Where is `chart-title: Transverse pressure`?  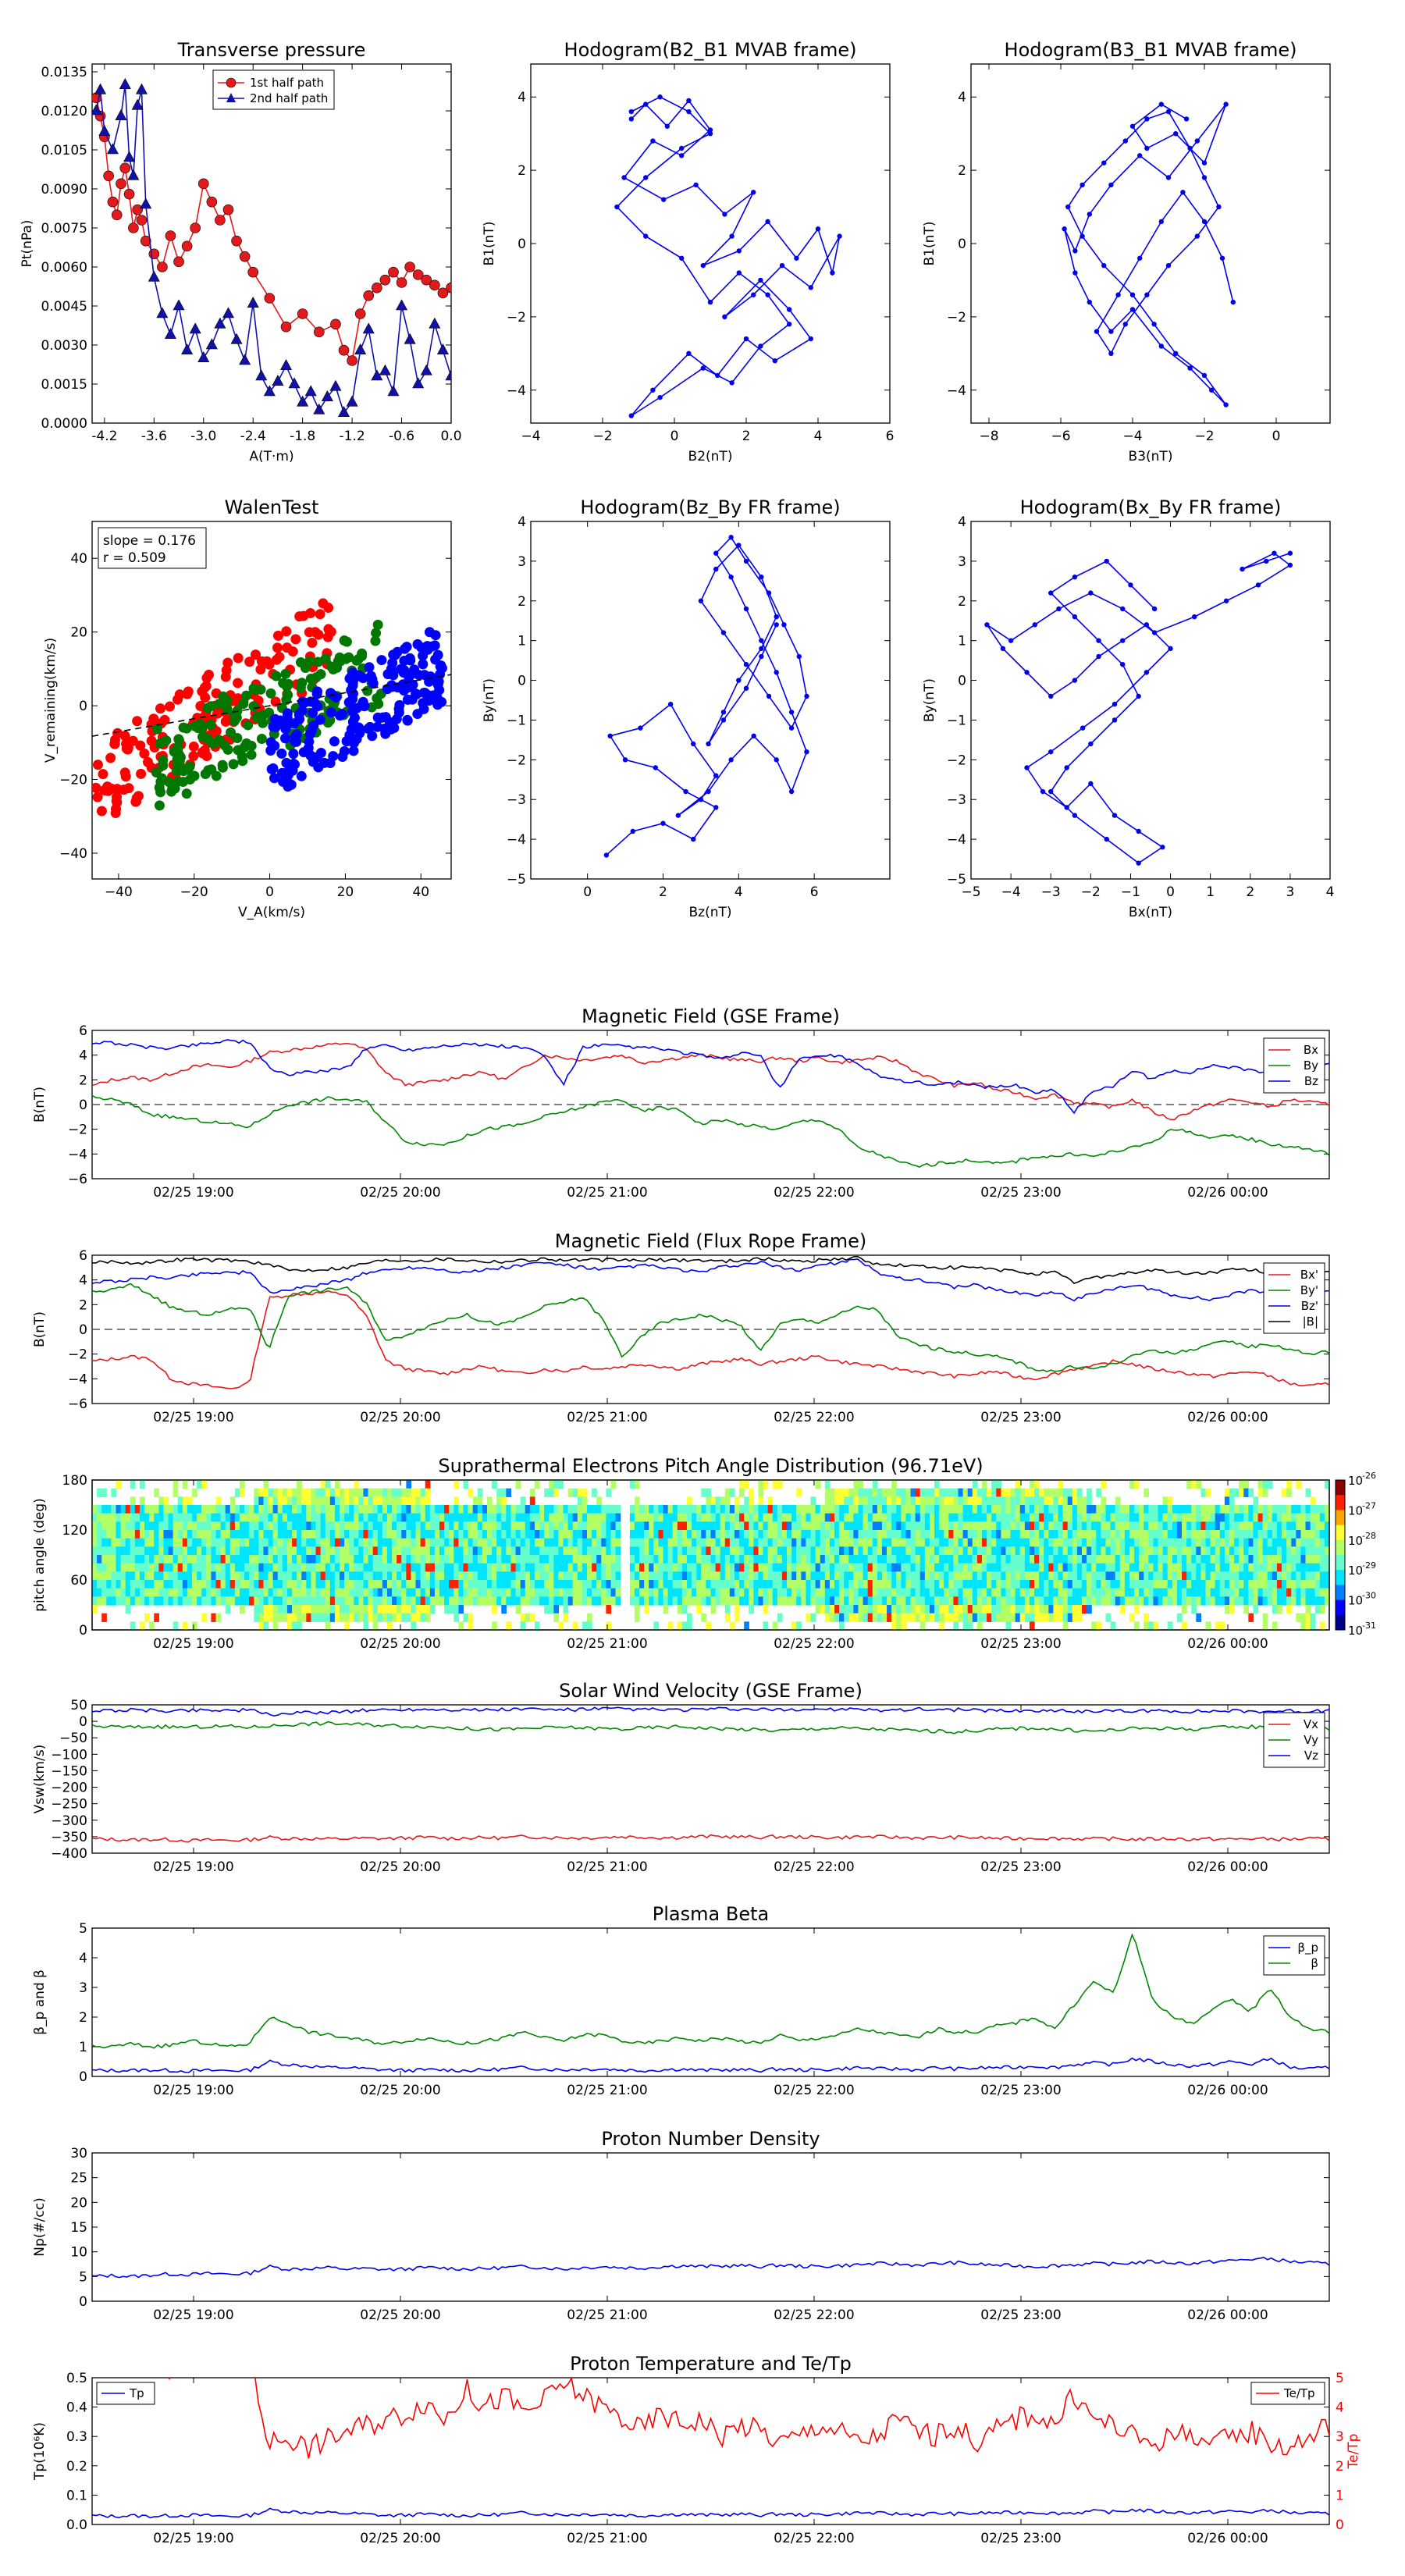
chart-title: Transverse pressure is located at coordinates (271, 50).